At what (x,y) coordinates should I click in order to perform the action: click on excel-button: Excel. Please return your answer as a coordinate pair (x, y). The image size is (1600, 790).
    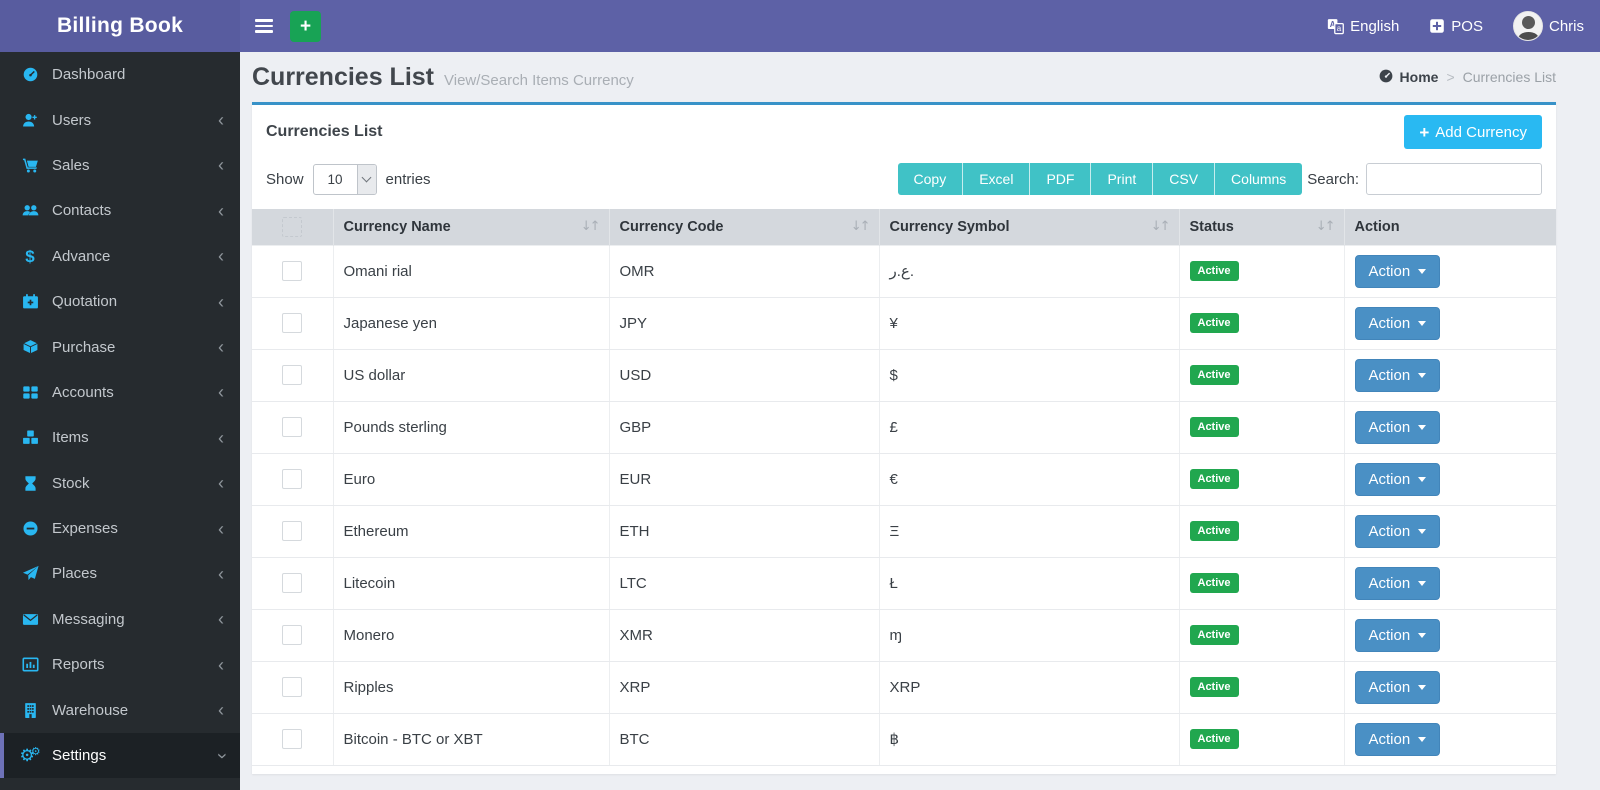
    Looking at the image, I should click on (996, 179).